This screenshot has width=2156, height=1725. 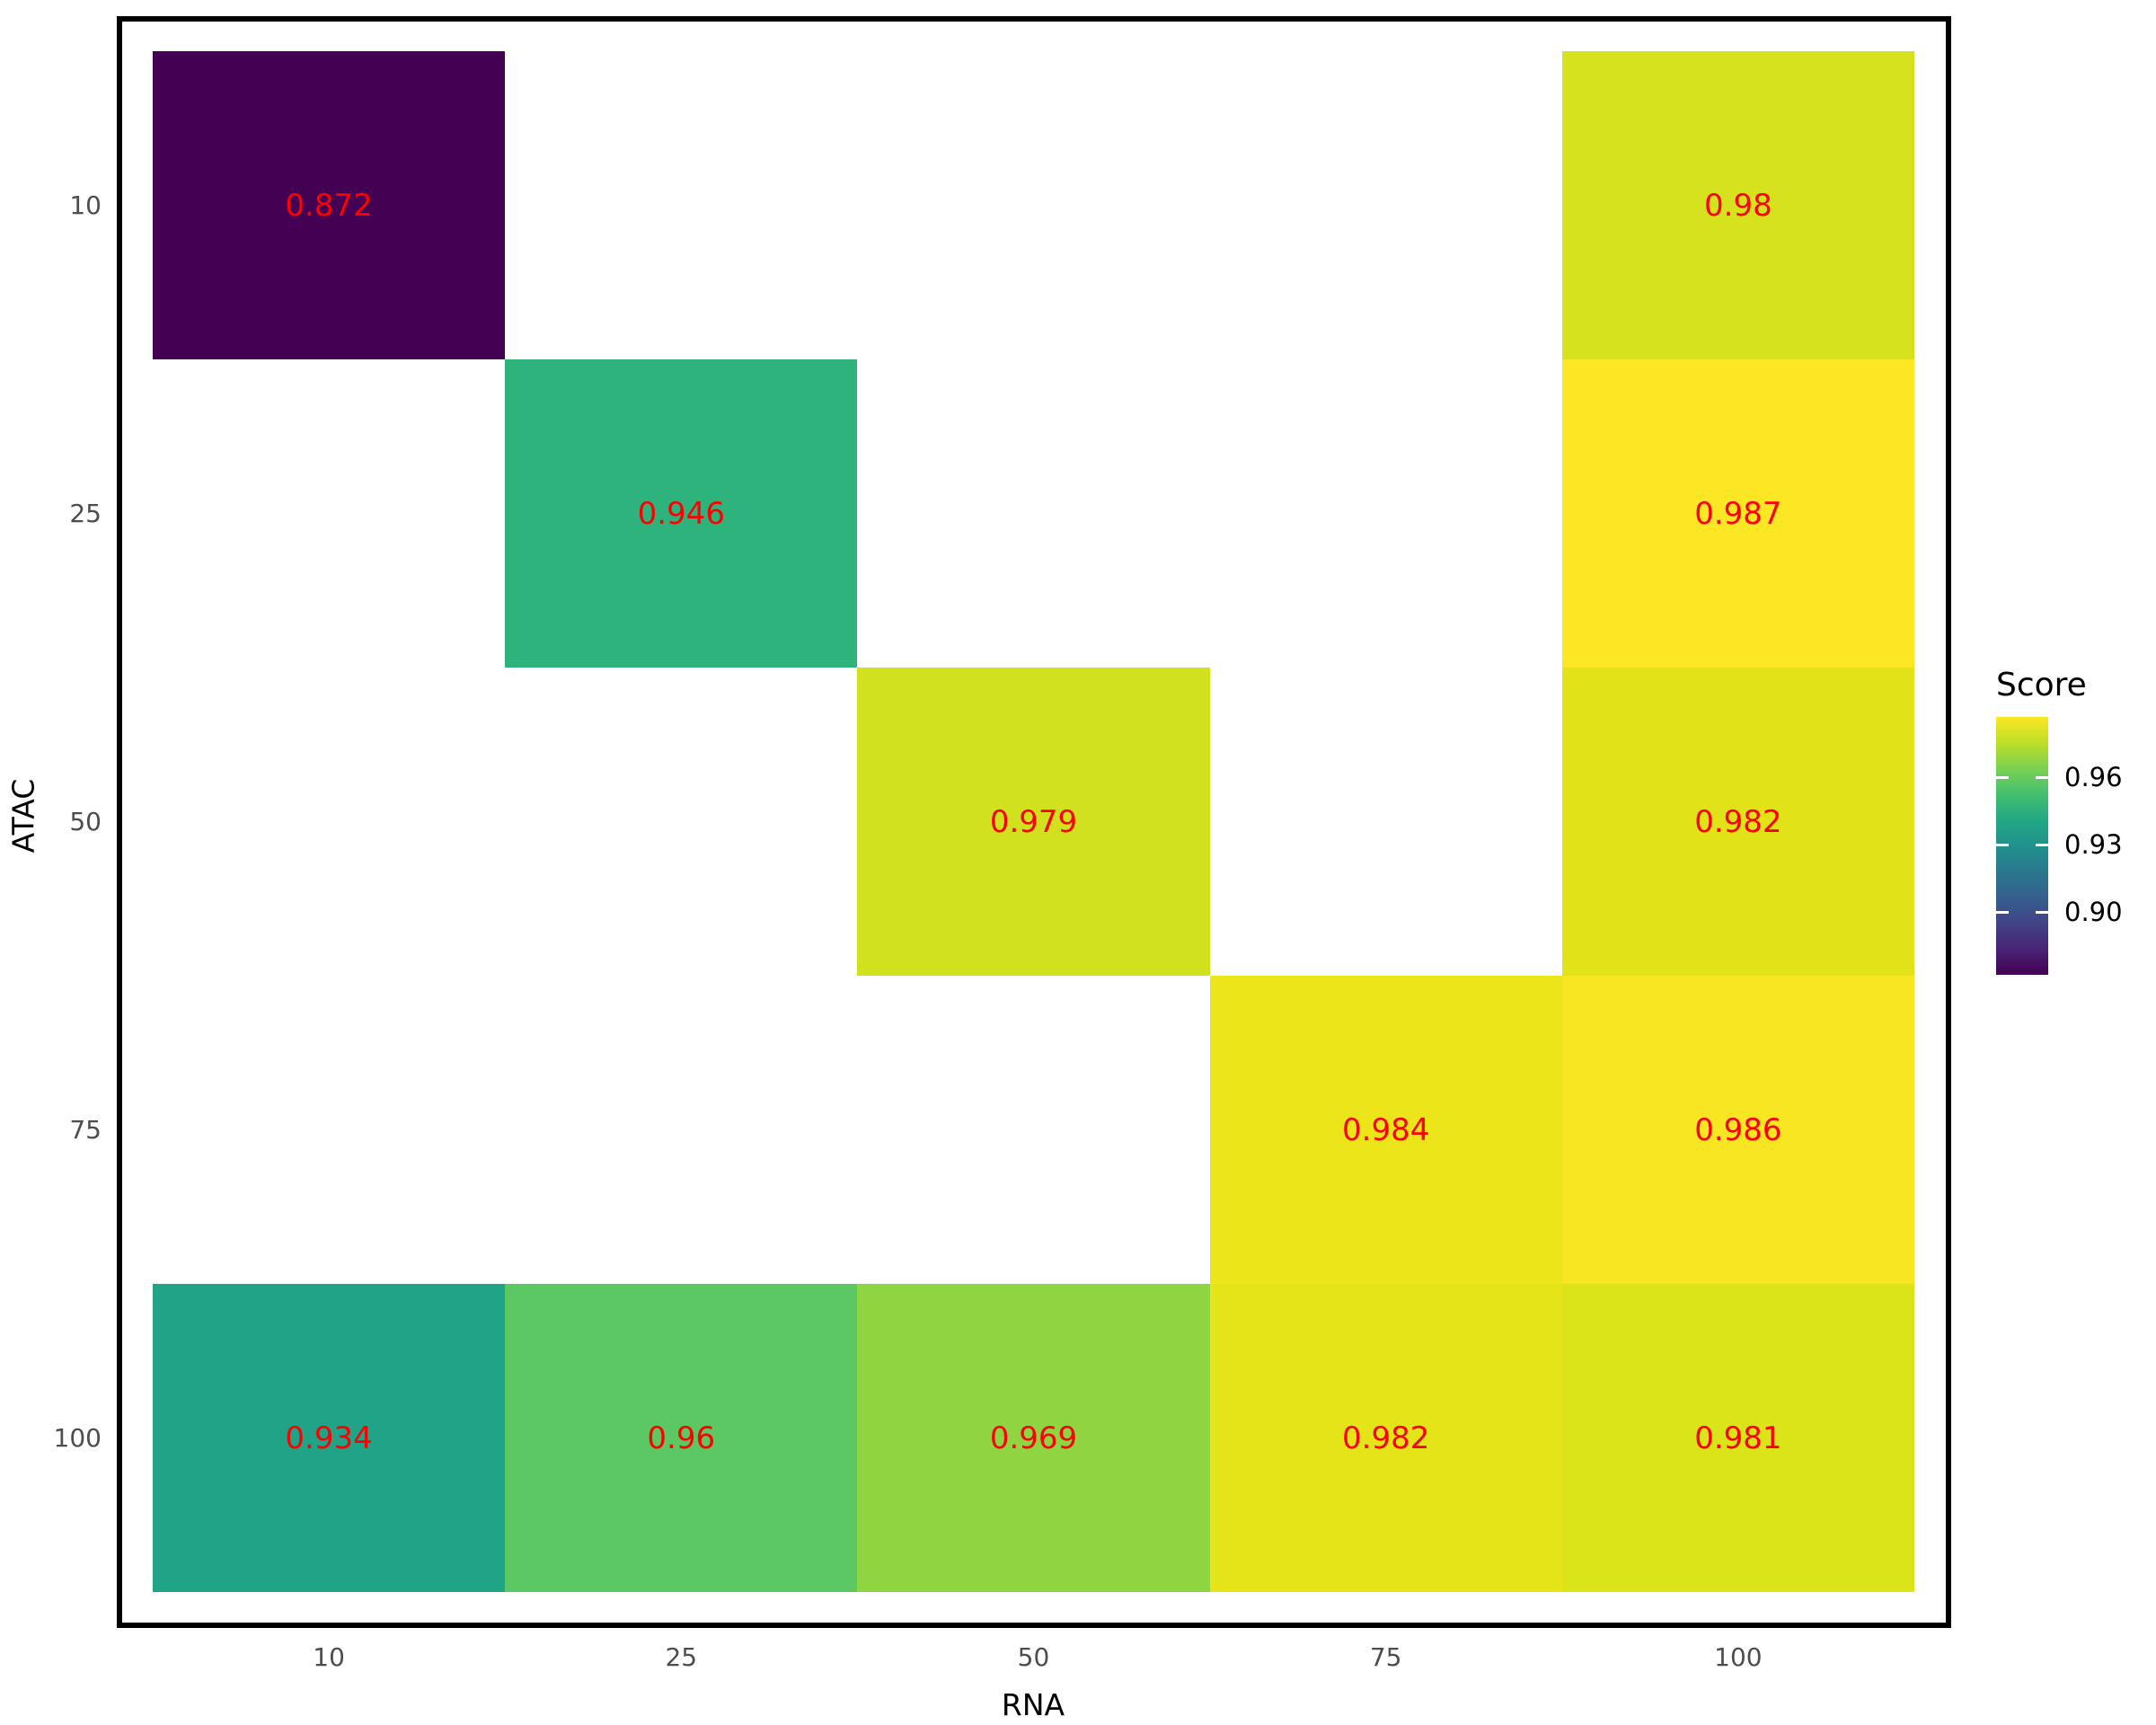 I want to click on y-axis-title: ATAC, so click(x=23, y=816).